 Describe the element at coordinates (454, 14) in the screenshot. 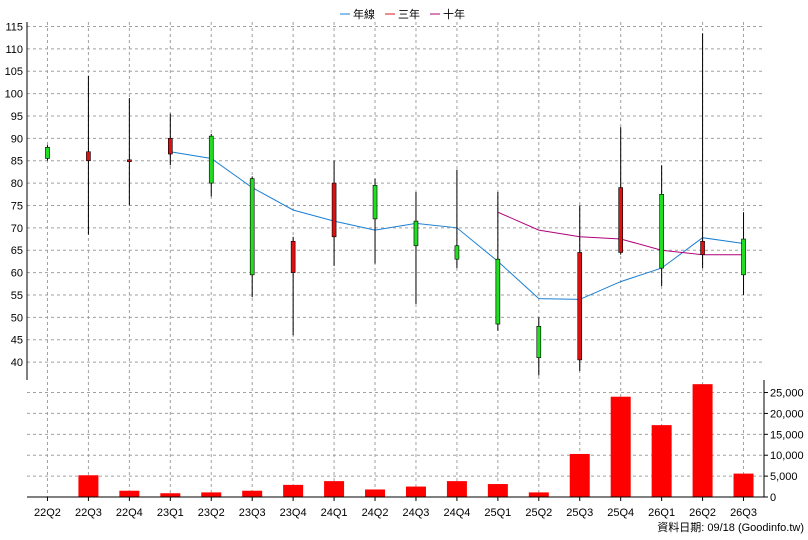

I see `legend-label: 十年` at that location.